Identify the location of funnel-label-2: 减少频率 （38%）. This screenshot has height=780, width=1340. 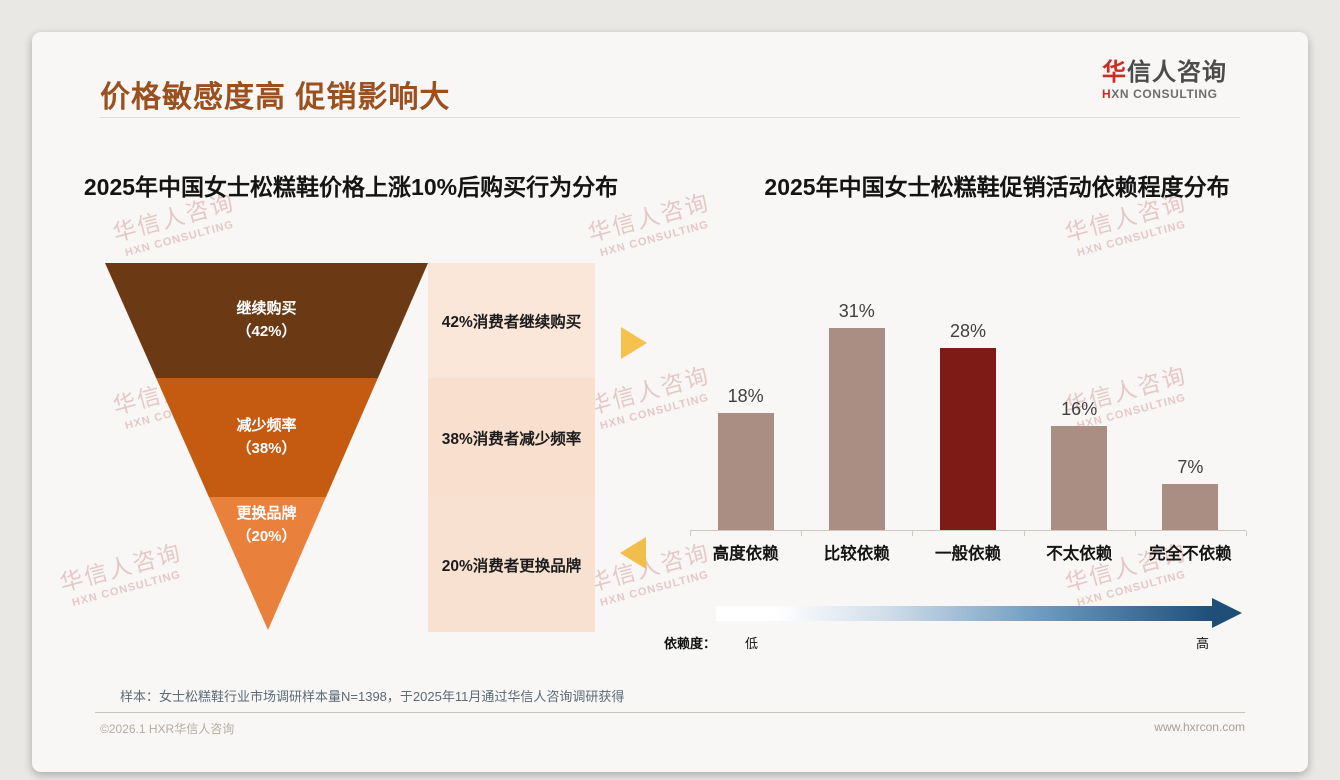
(266, 437).